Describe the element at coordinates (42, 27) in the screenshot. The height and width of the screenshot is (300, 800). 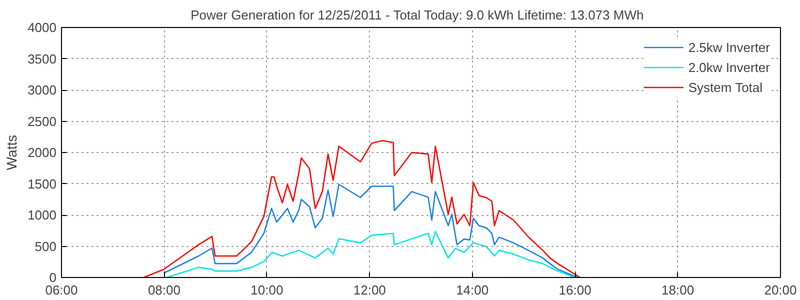
I see `y-tick-label: 4000` at that location.